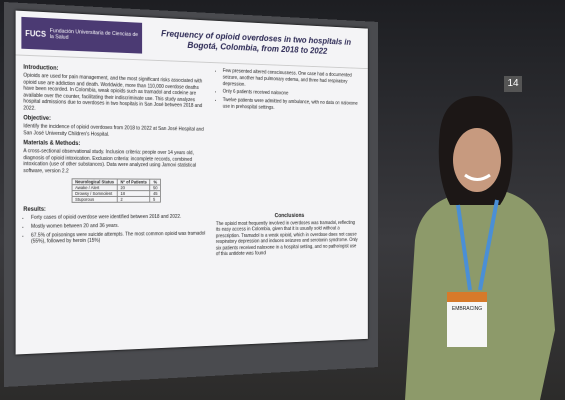 The width and height of the screenshot is (565, 400). Describe the element at coordinates (477, 177) in the screenshot. I see `smile` at that location.